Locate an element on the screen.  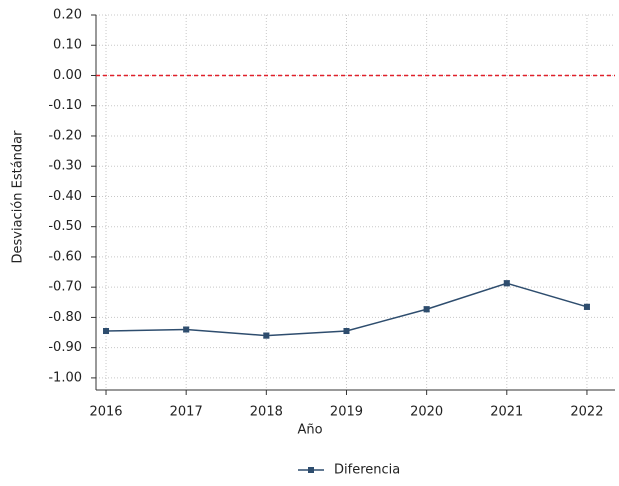
x-tick-label: 2016 is located at coordinates (105, 412).